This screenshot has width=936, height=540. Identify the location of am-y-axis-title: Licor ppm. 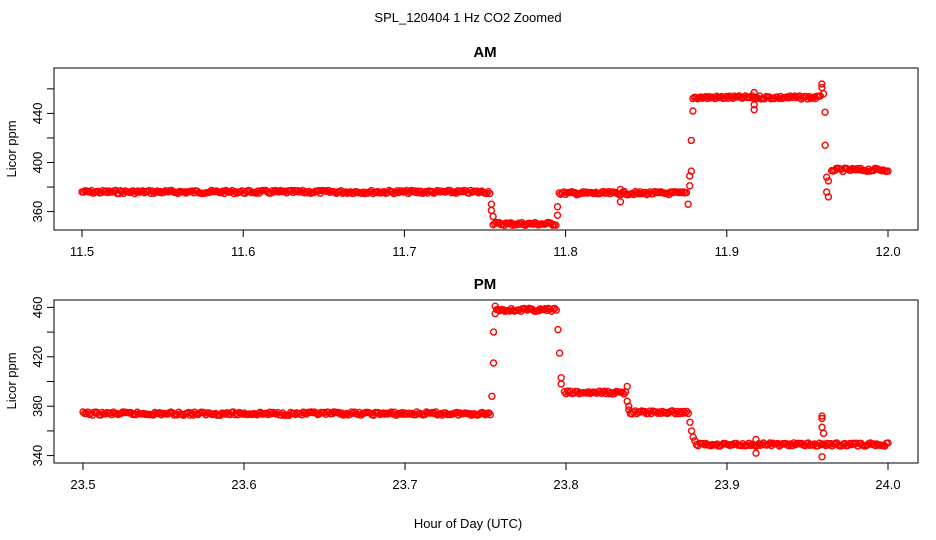
(11, 148).